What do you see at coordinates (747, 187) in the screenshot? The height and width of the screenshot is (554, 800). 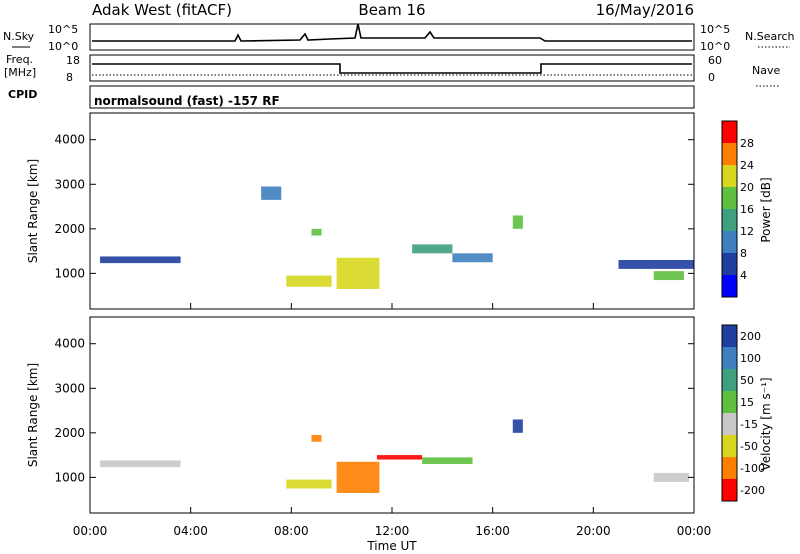 I see `power-colorbar-tick-4: 20` at bounding box center [747, 187].